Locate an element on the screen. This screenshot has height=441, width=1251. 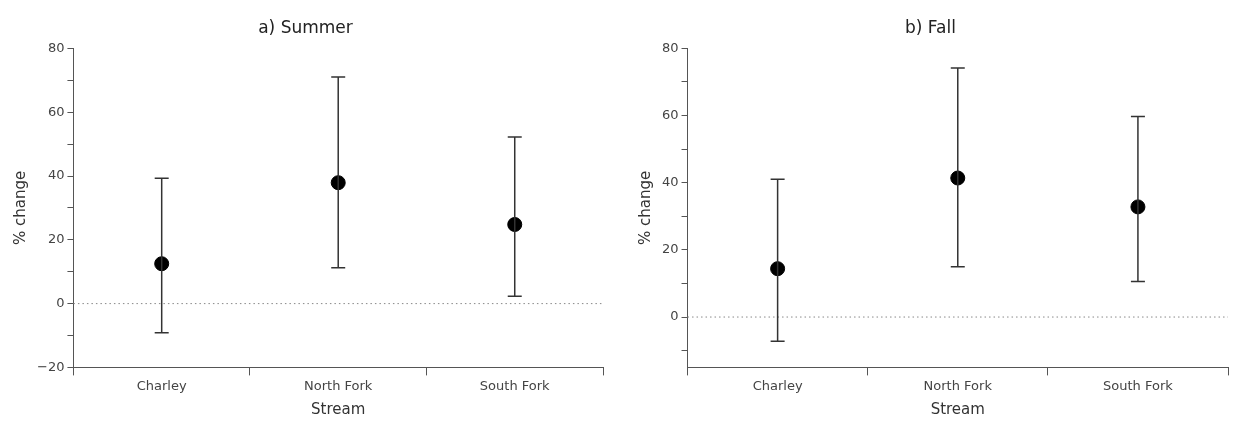
chart-title: a) Summer is located at coordinates (305, 26).